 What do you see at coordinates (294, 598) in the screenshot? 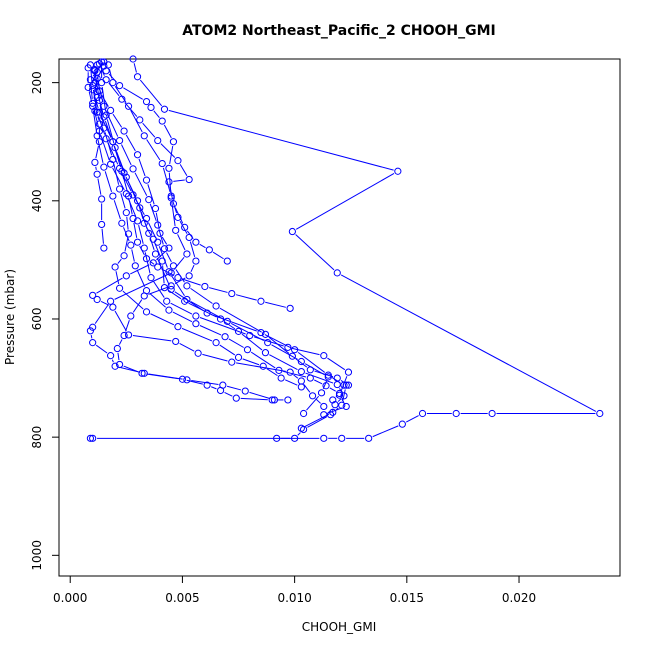
I see `x-tick-label: 0.010` at bounding box center [294, 598].